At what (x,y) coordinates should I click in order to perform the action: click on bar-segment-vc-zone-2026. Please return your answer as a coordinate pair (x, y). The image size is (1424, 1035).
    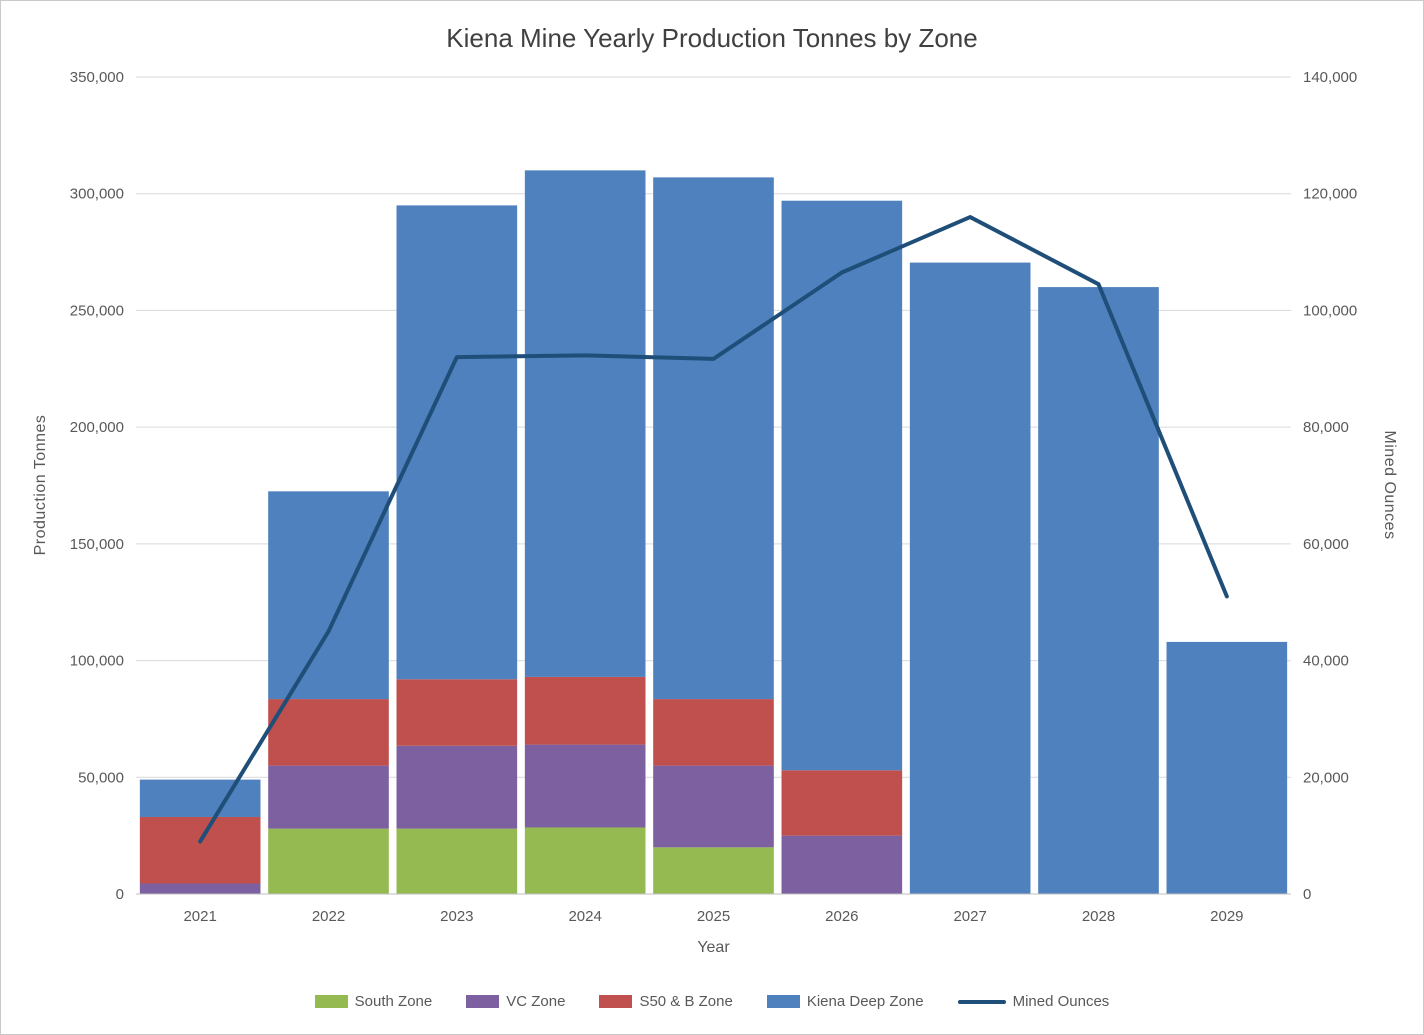
    Looking at the image, I should click on (842, 864).